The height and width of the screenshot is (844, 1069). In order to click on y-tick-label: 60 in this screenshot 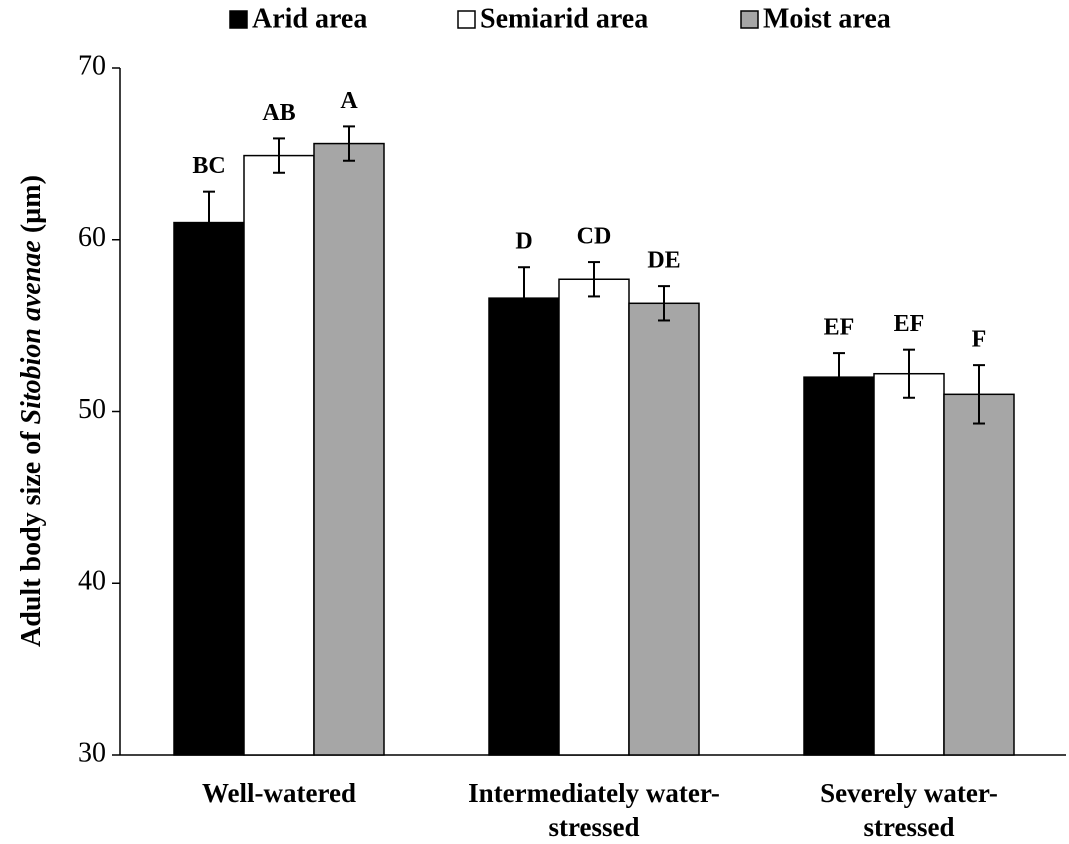, I will do `click(92, 237)`.